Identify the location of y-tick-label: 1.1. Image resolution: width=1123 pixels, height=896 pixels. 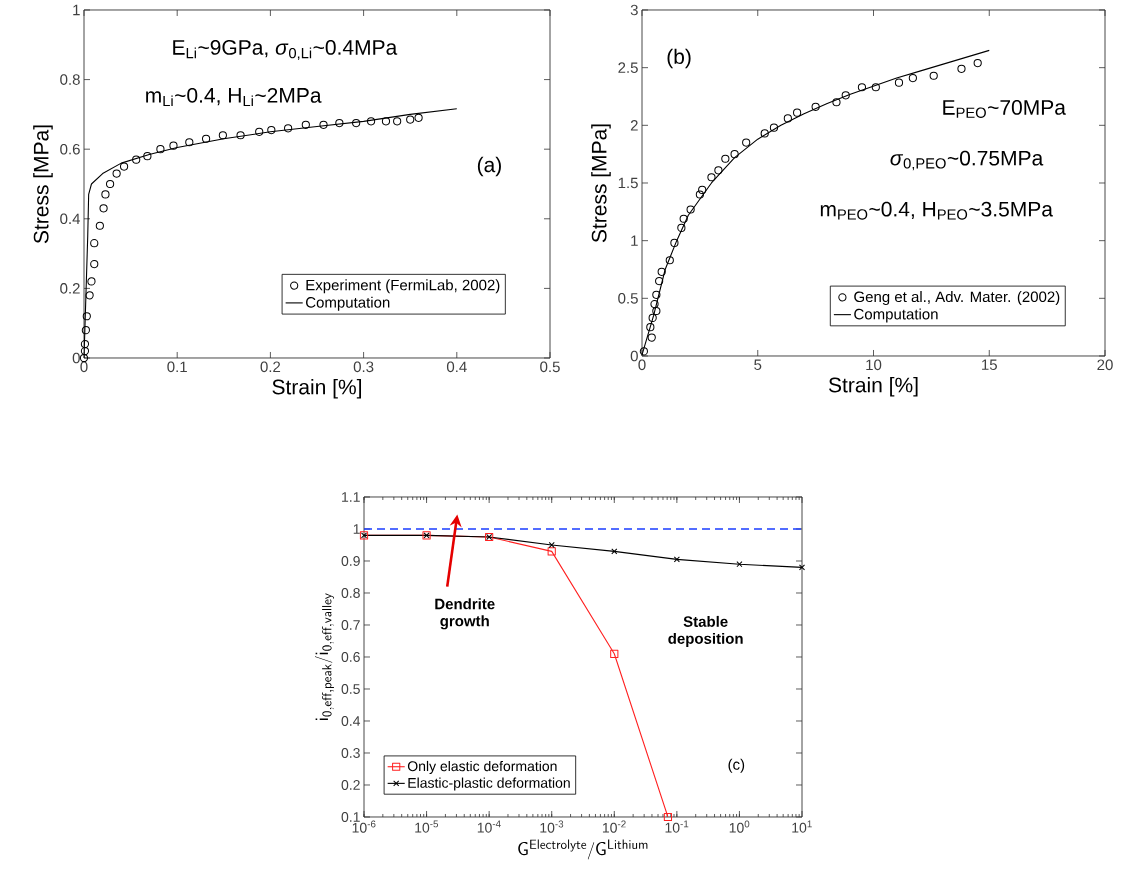
(351, 497).